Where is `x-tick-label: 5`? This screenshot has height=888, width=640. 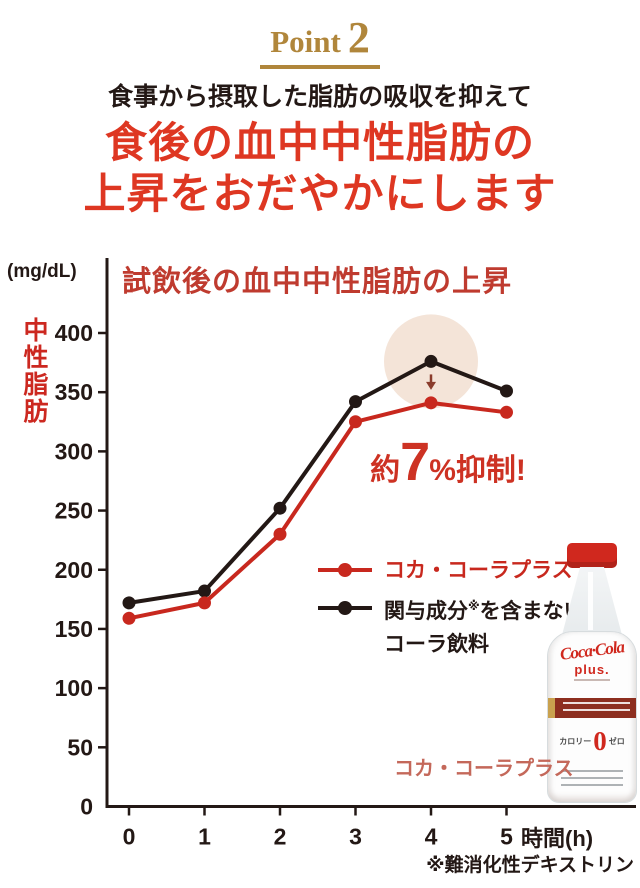 x-tick-label: 5 is located at coordinates (506, 837).